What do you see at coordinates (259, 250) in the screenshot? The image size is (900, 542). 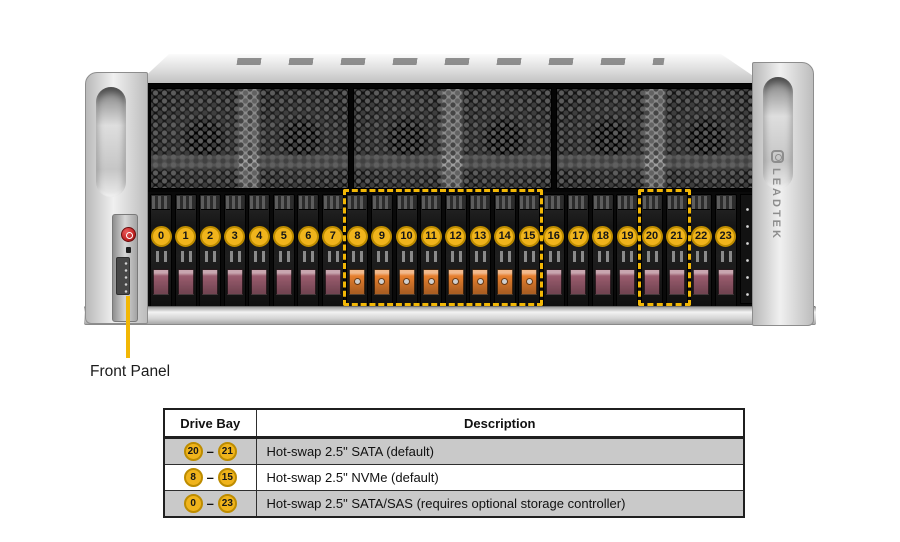 I see `drive-bay-tray: 4` at bounding box center [259, 250].